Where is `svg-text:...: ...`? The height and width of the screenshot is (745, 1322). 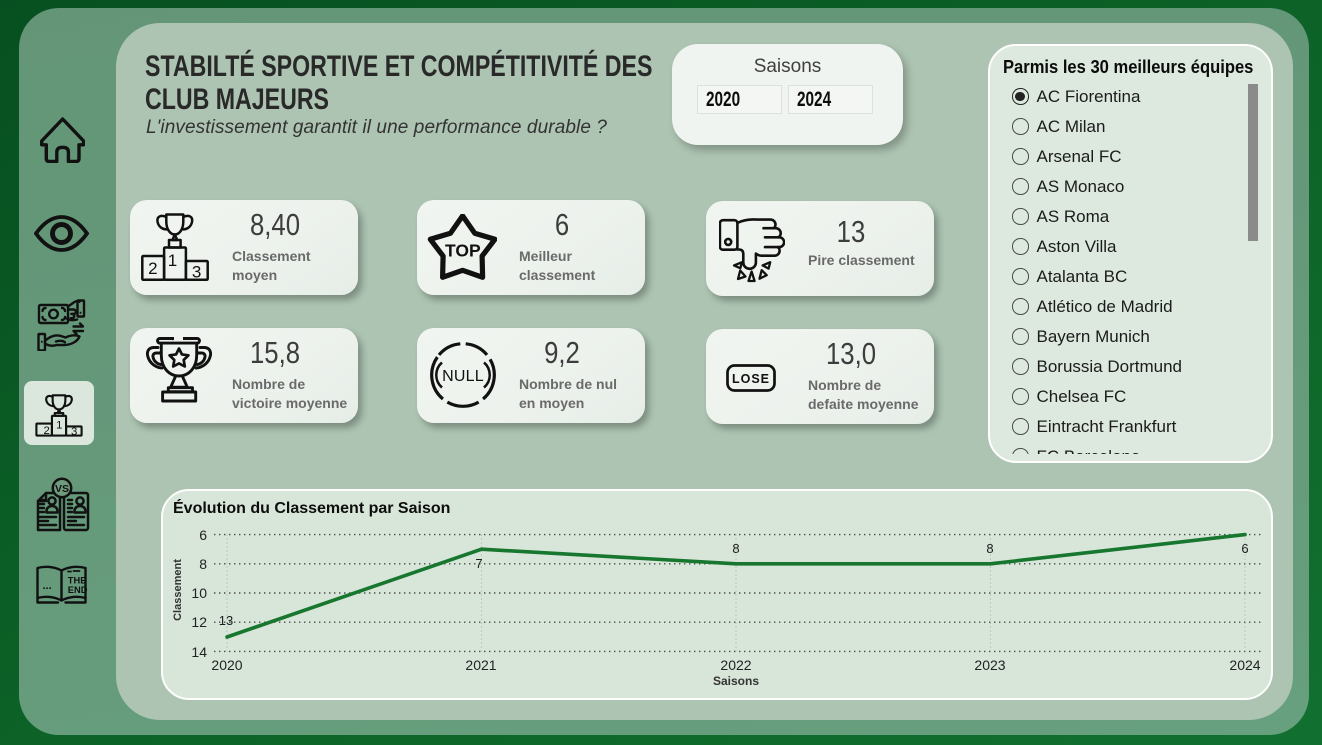 svg-text:...: ... is located at coordinates (47, 586).